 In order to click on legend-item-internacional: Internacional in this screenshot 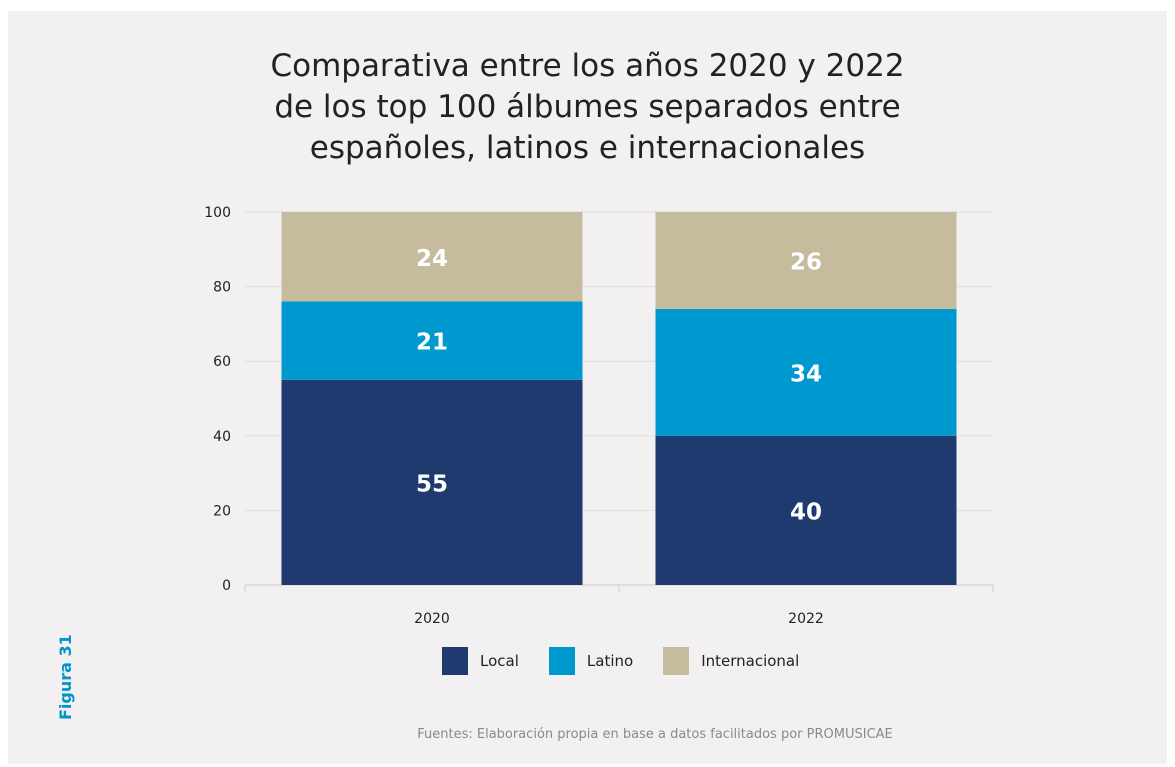, I will do `click(731, 661)`.